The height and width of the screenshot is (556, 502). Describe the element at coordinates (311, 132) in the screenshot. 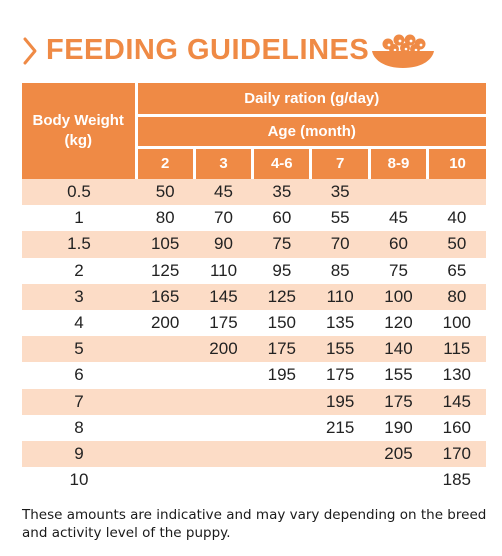

I see `age-header: Age (month)` at that location.